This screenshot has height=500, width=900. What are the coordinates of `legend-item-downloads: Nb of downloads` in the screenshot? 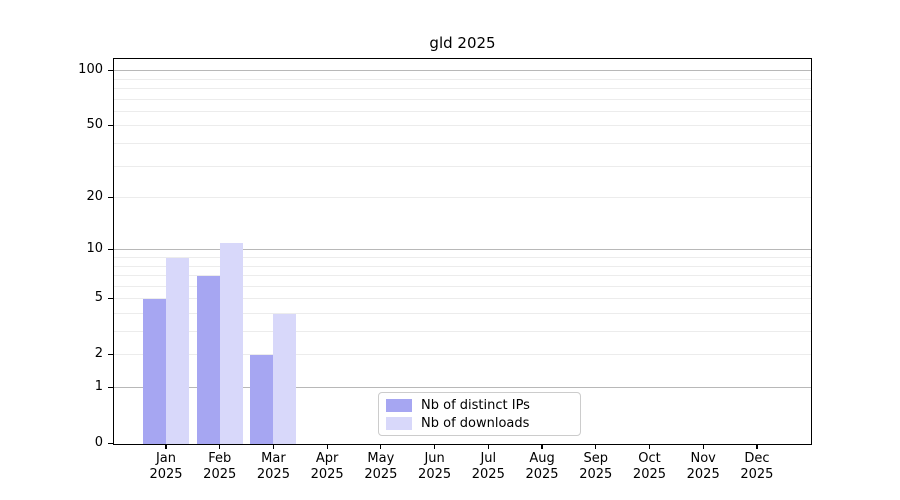 It's located at (483, 423).